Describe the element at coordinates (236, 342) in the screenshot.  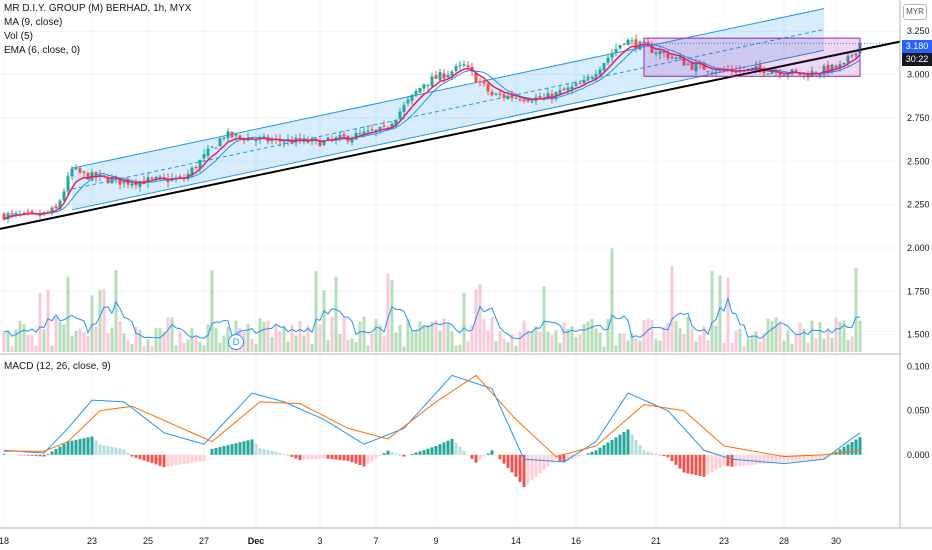
I see `dividend-marker: D` at that location.